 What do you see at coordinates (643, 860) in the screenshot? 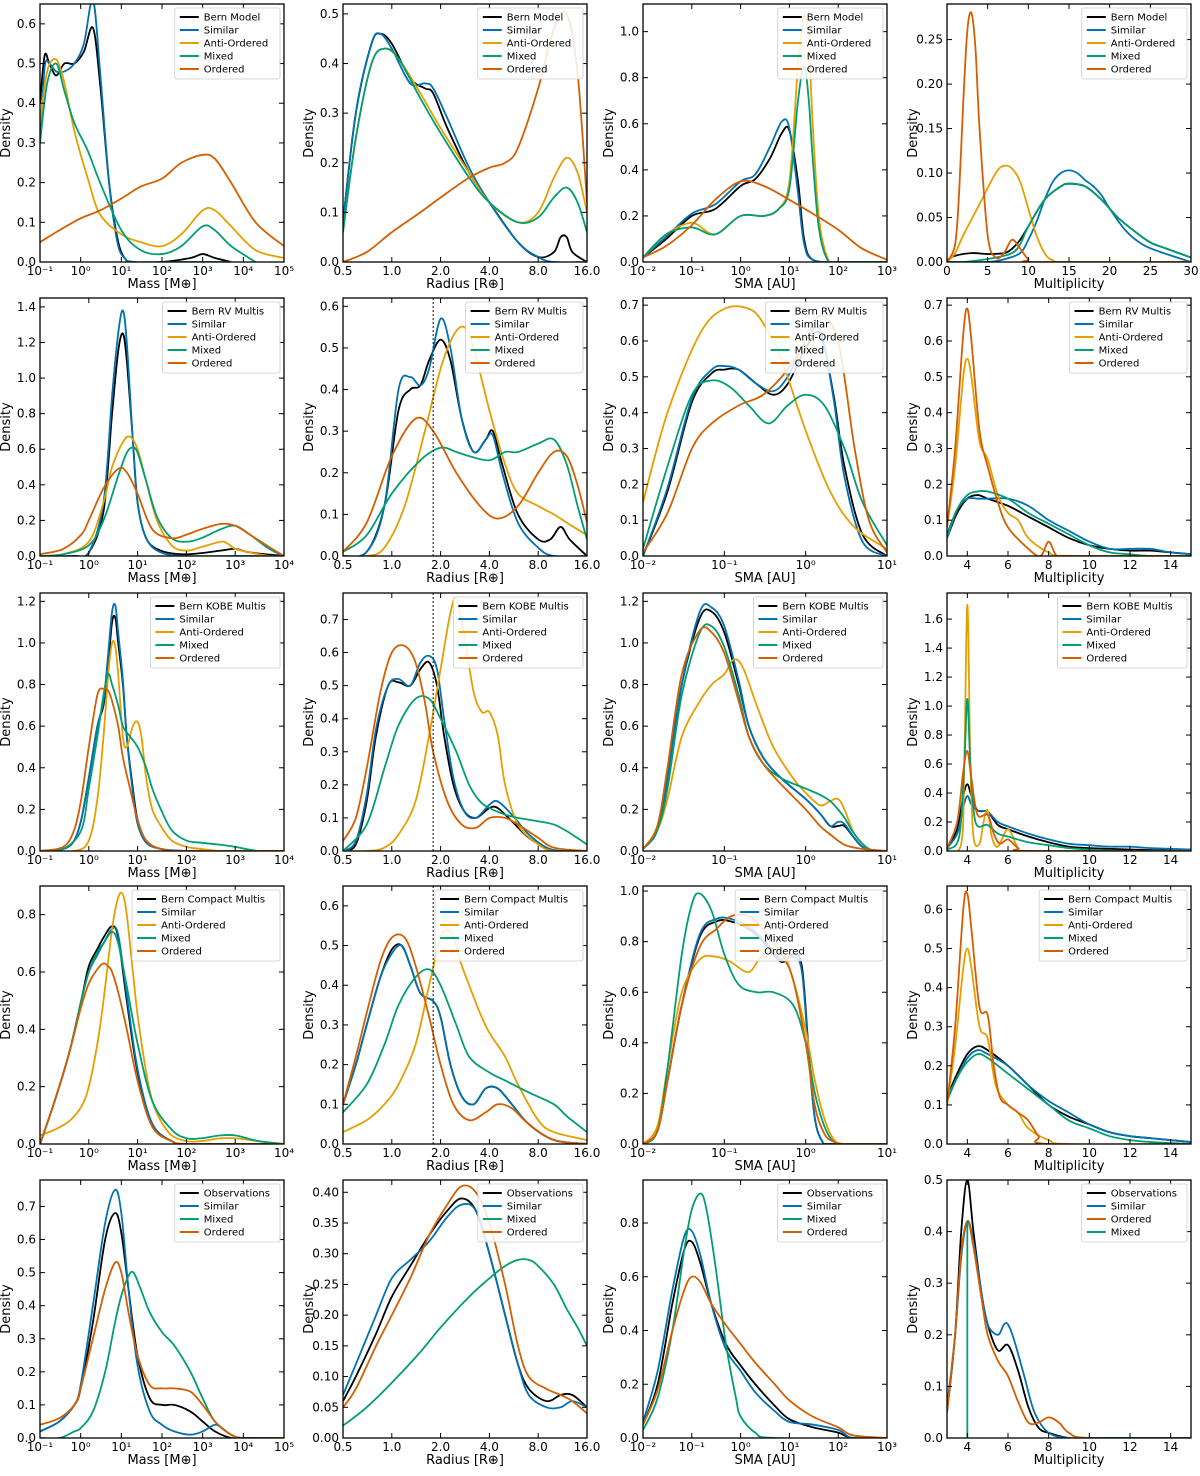
I see `x-tick-label: 10⁻²` at bounding box center [643, 860].